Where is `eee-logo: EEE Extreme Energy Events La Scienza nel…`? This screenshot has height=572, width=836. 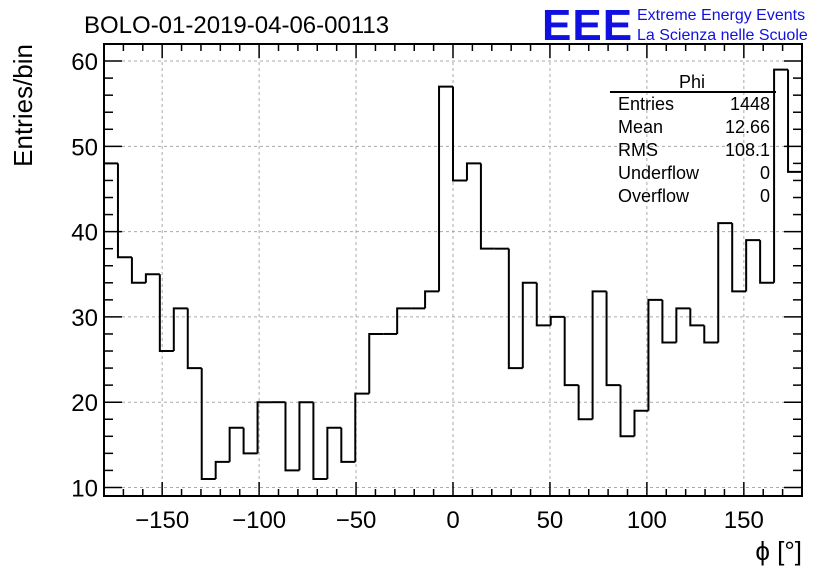
eee-logo: EEE Extreme Energy Events La Scienza nel… is located at coordinates (675, 25).